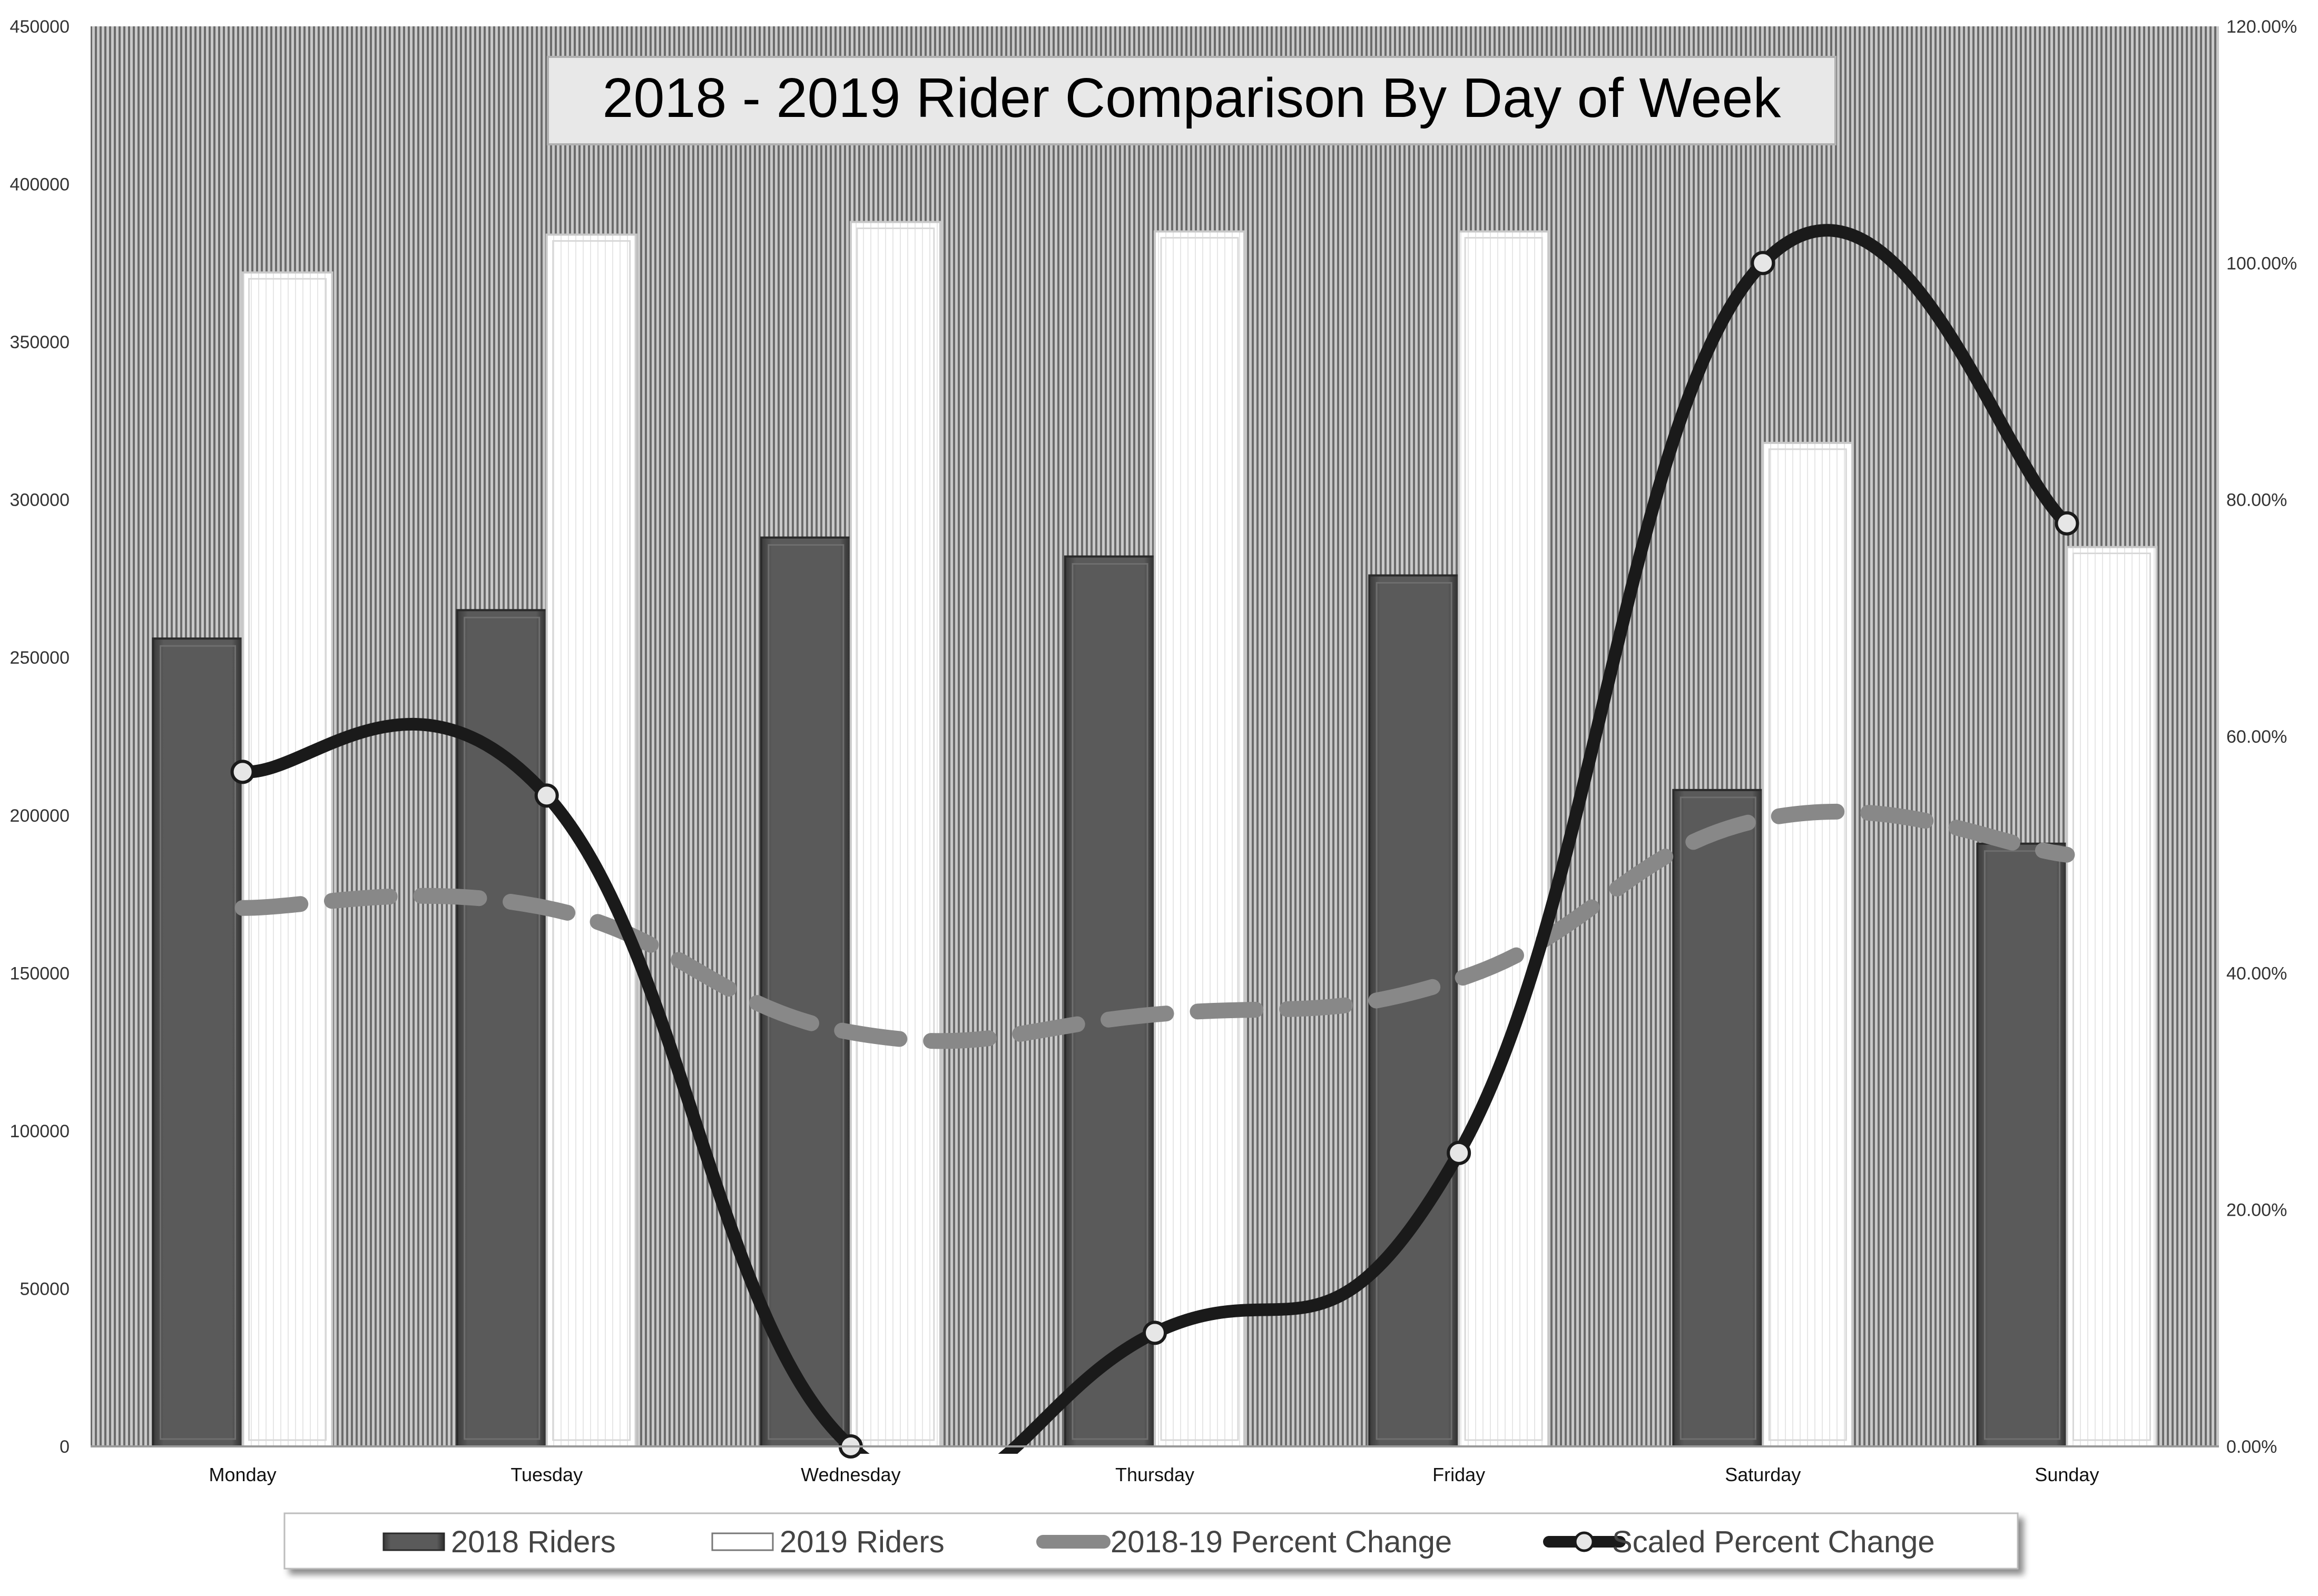 The width and height of the screenshot is (2318, 1596). I want to click on legend-swatch-2018, so click(413, 1541).